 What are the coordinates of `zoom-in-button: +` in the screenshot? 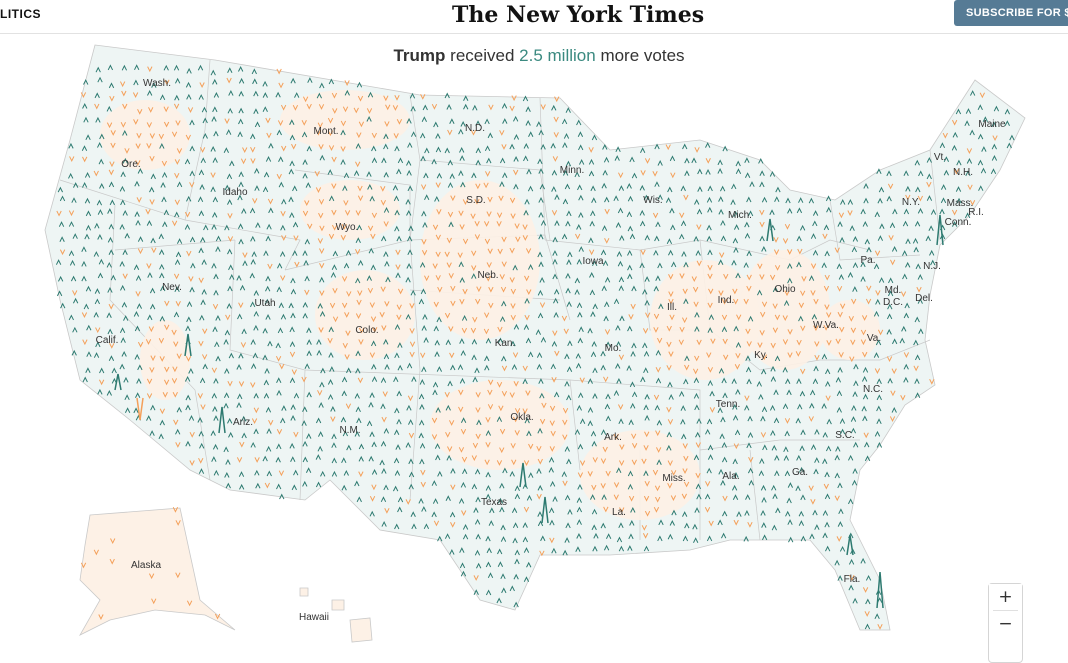 It's located at (1005, 597).